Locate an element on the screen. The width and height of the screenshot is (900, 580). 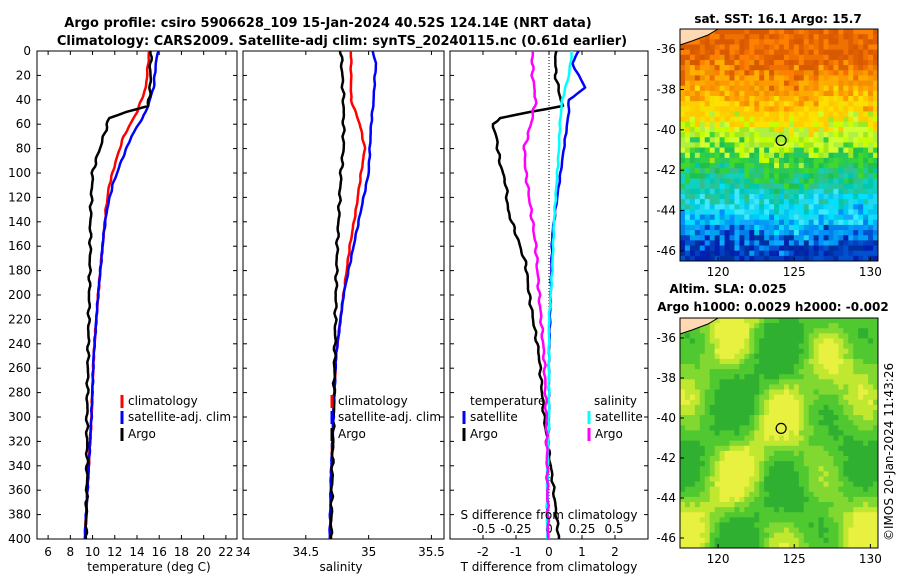
map-frame is located at coordinates (779, 433).